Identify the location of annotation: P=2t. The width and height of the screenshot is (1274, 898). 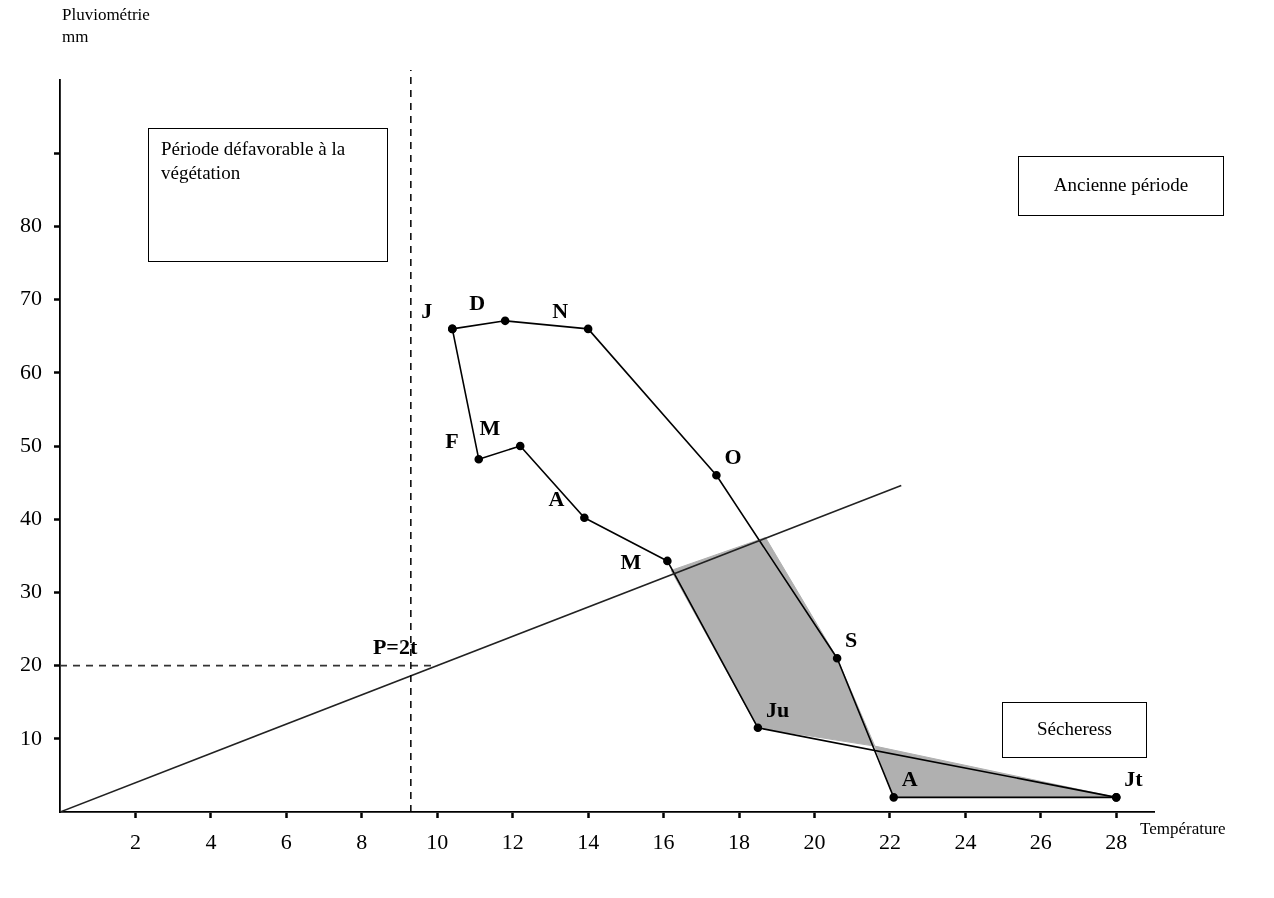
(395, 647).